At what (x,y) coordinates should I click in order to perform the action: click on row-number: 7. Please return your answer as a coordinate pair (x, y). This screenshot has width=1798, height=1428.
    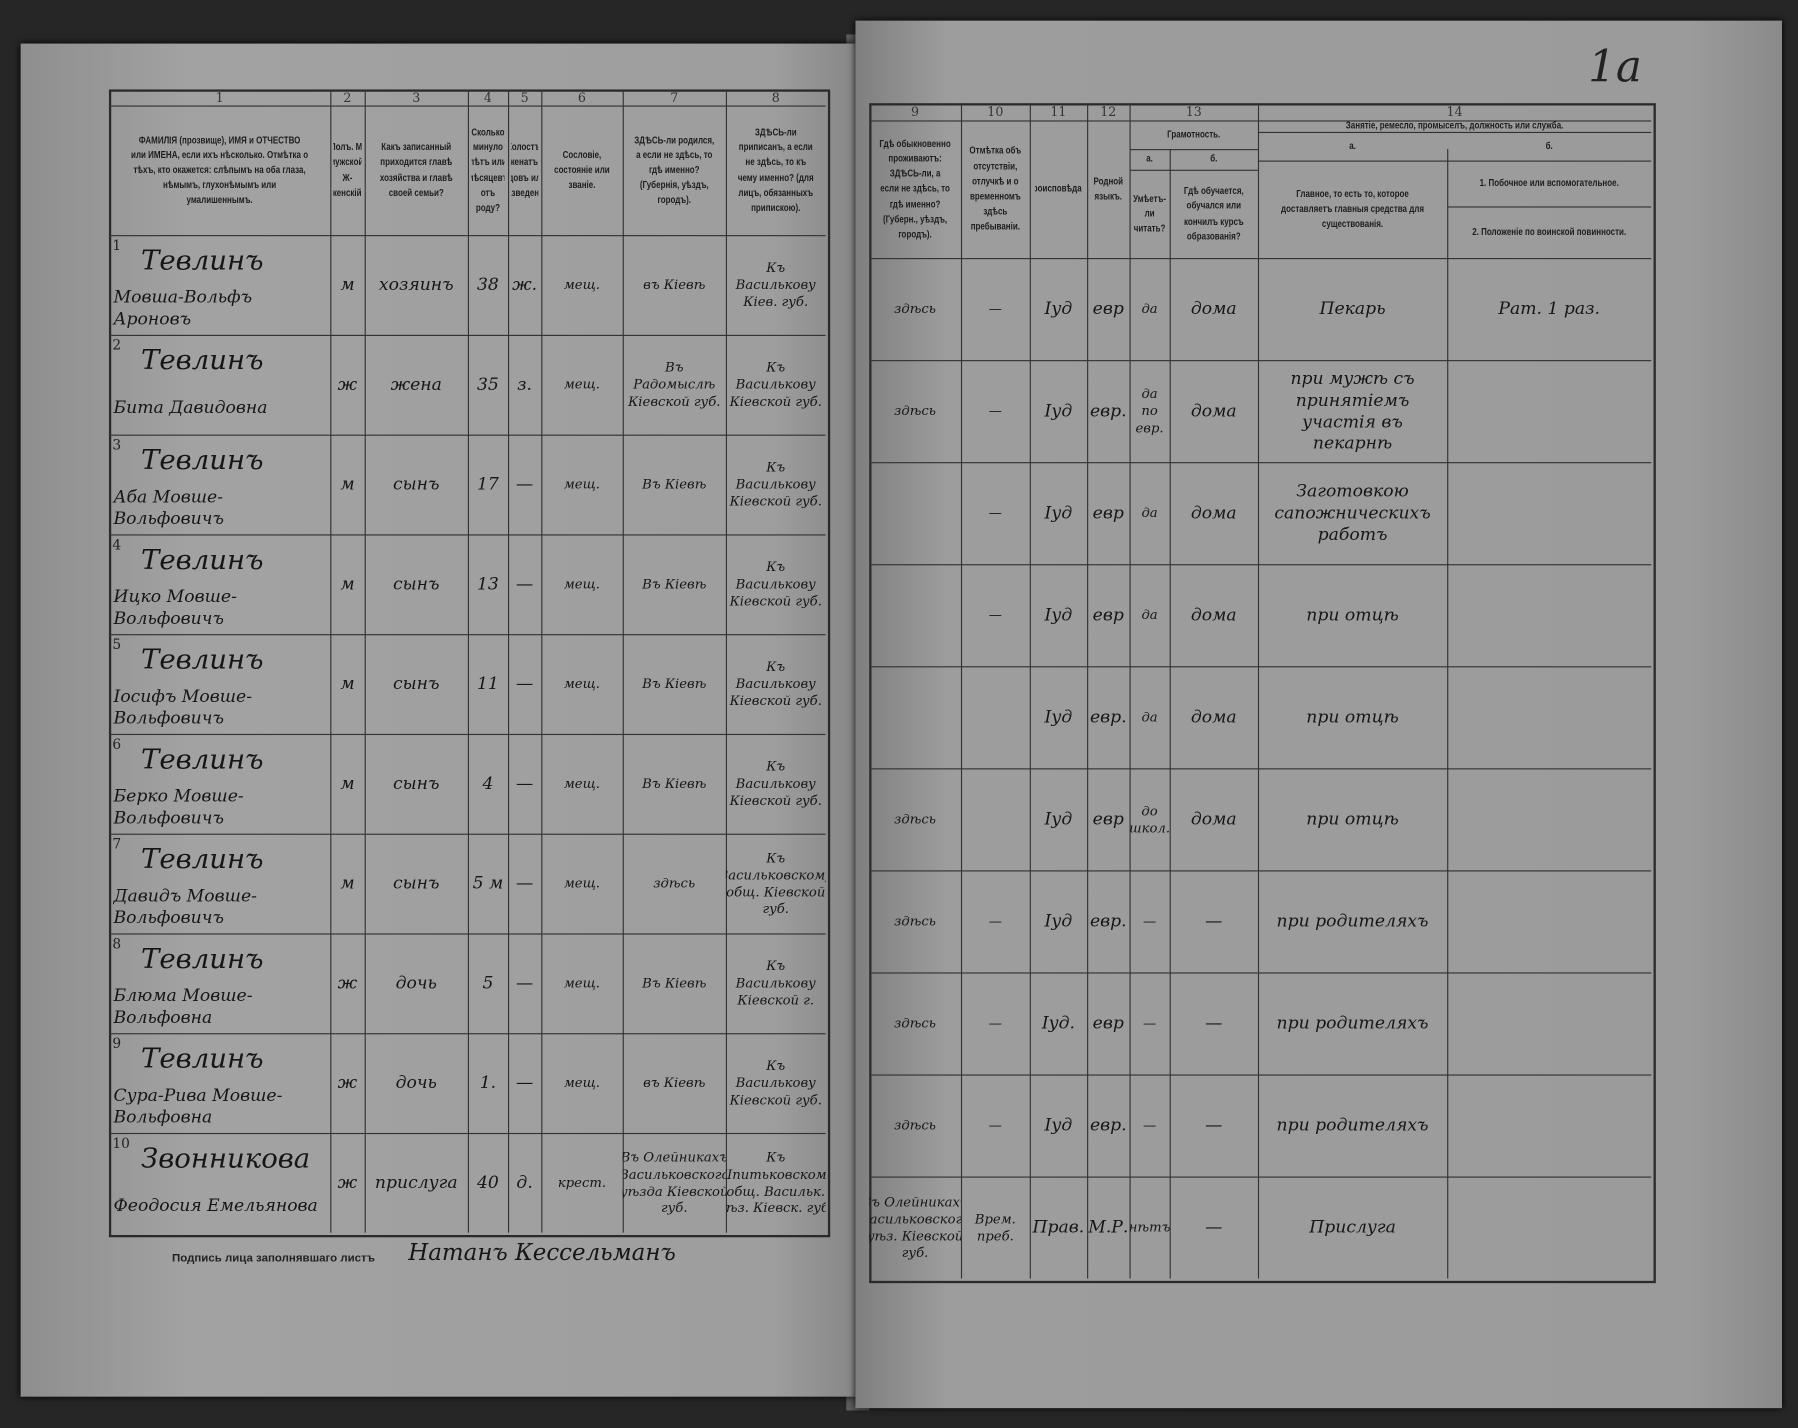
    Looking at the image, I should click on (117, 843).